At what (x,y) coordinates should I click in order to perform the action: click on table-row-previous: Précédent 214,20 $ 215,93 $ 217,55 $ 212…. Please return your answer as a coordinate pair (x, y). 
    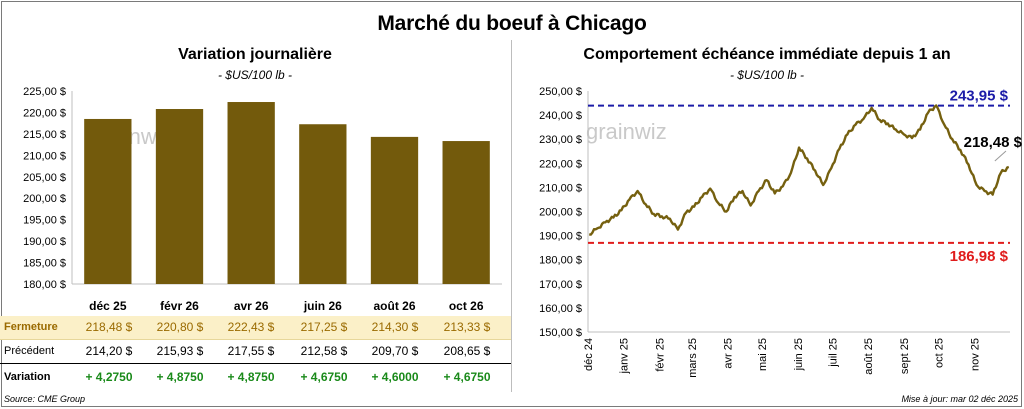
    Looking at the image, I should click on (255, 352).